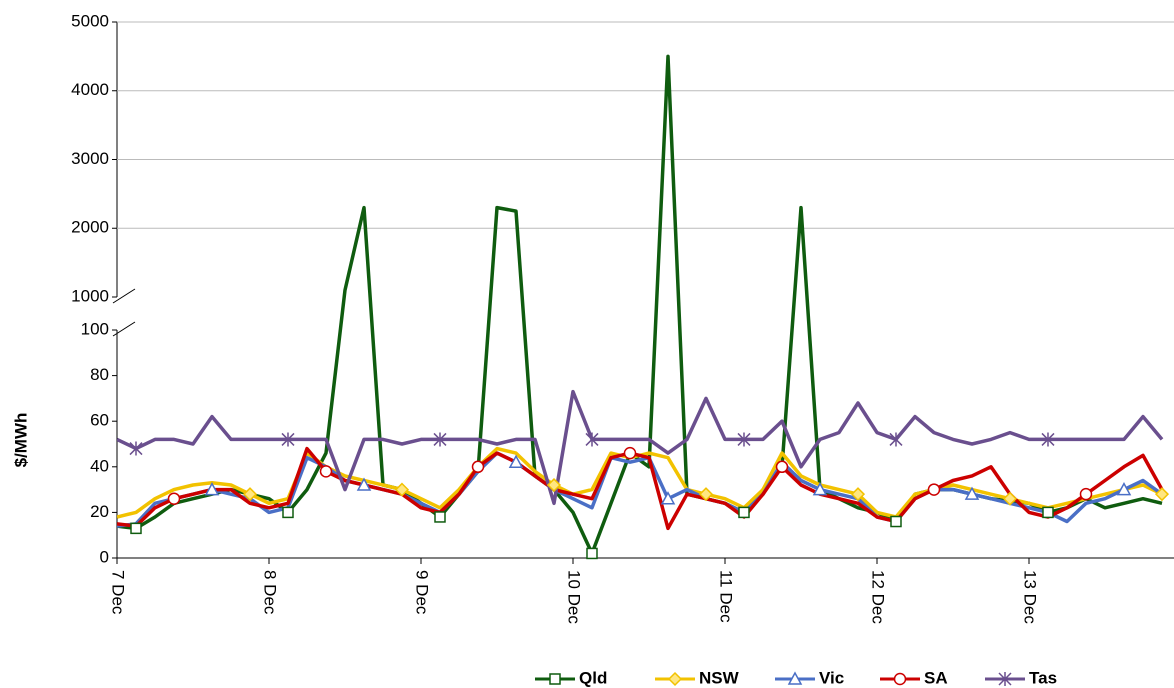  I want to click on y-axis-label: $/MWh, so click(20, 440).